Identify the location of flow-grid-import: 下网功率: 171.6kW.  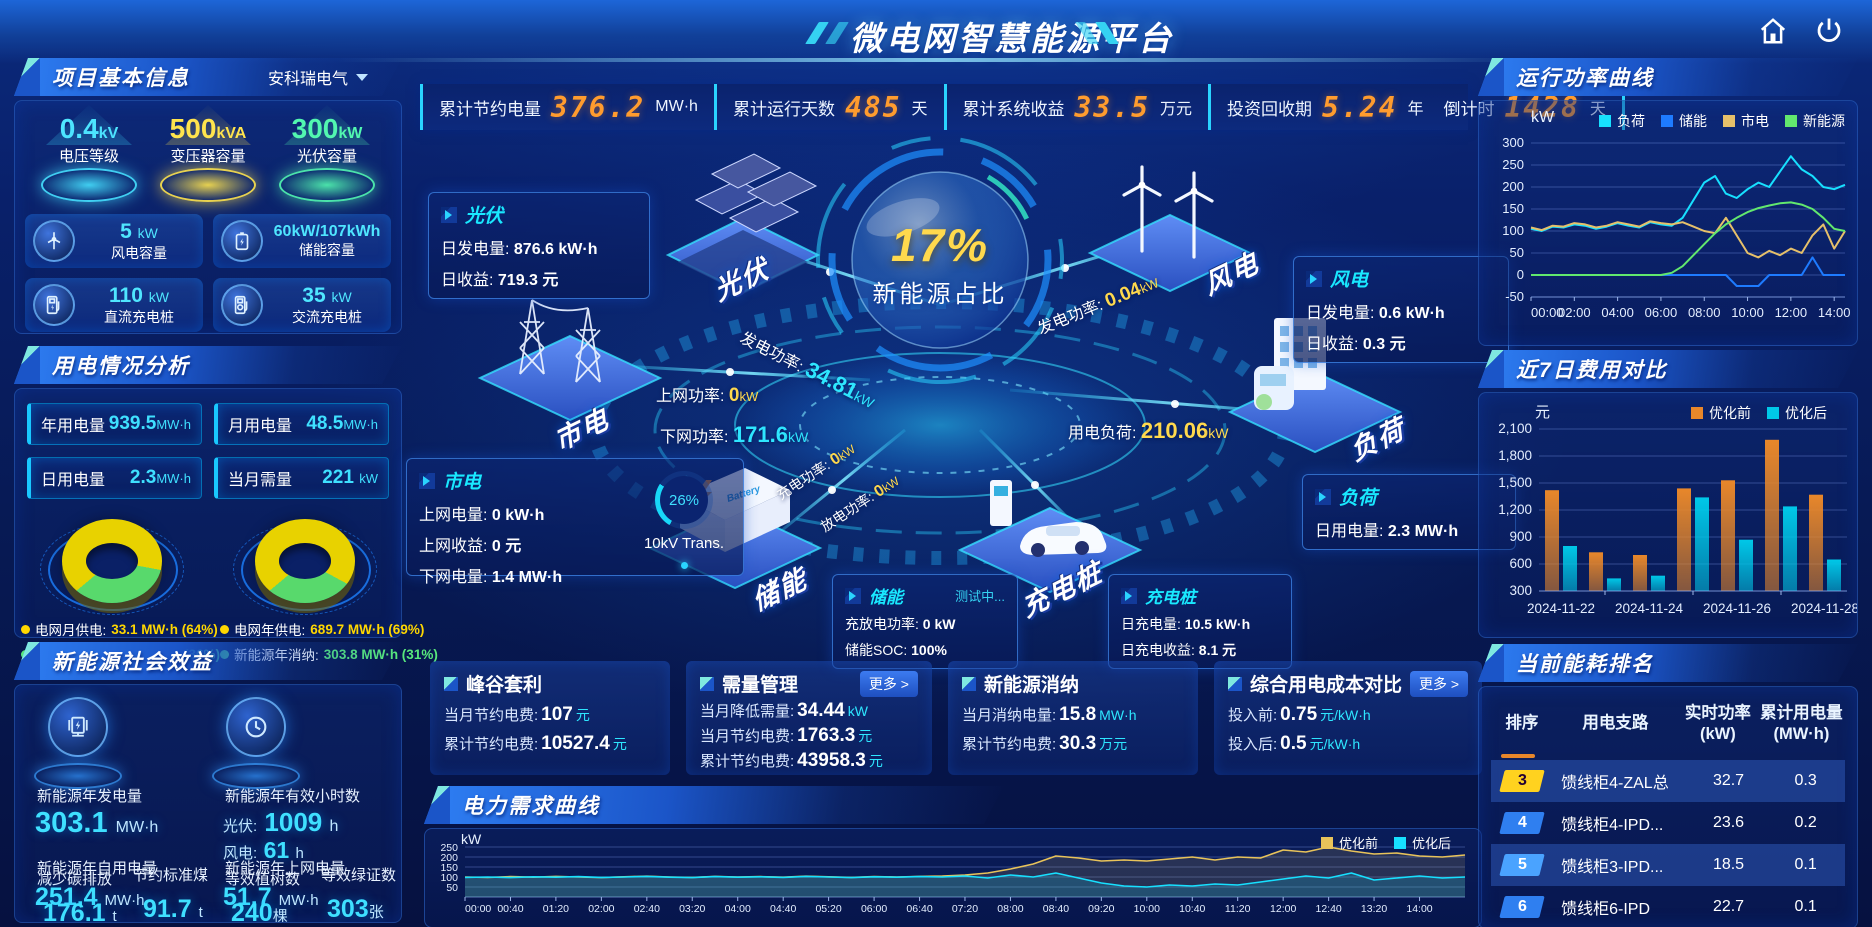
(734, 434).